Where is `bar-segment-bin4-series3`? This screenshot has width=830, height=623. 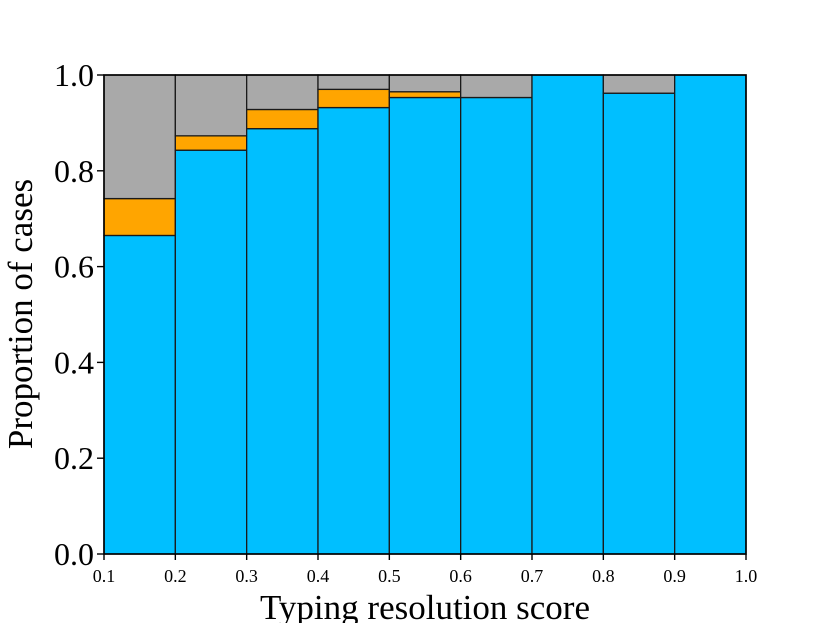
bar-segment-bin4-series3 is located at coordinates (353, 82).